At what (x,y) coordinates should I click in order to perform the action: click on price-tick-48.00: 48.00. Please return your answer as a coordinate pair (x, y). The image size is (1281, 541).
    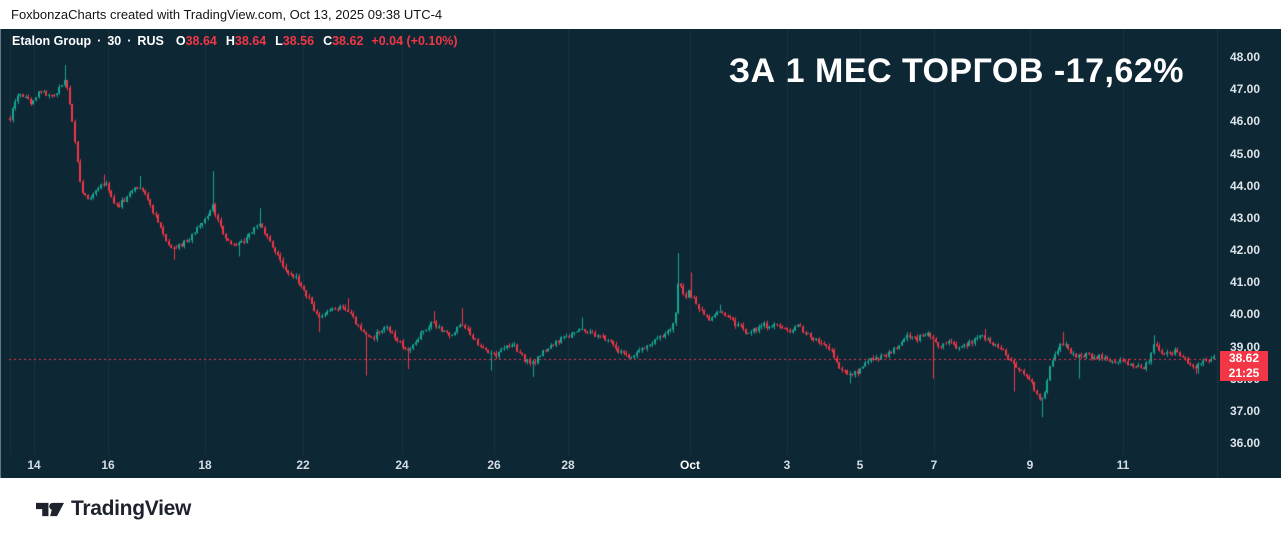
    Looking at the image, I should click on (1245, 57).